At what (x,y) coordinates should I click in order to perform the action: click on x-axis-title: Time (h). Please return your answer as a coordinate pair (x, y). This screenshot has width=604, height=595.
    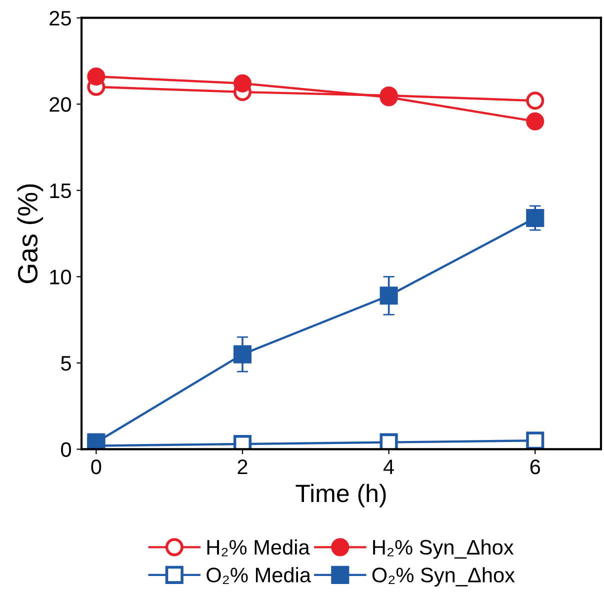
    Looking at the image, I should click on (341, 496).